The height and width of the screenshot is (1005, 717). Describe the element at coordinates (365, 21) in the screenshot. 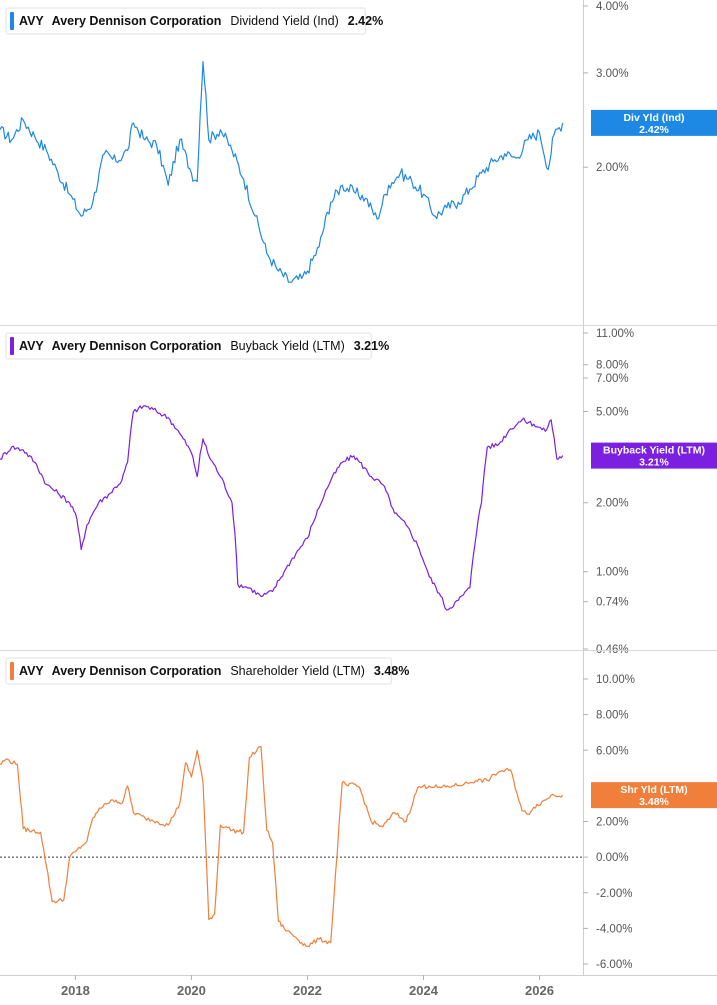

I see `legend-value: 2.42%` at that location.